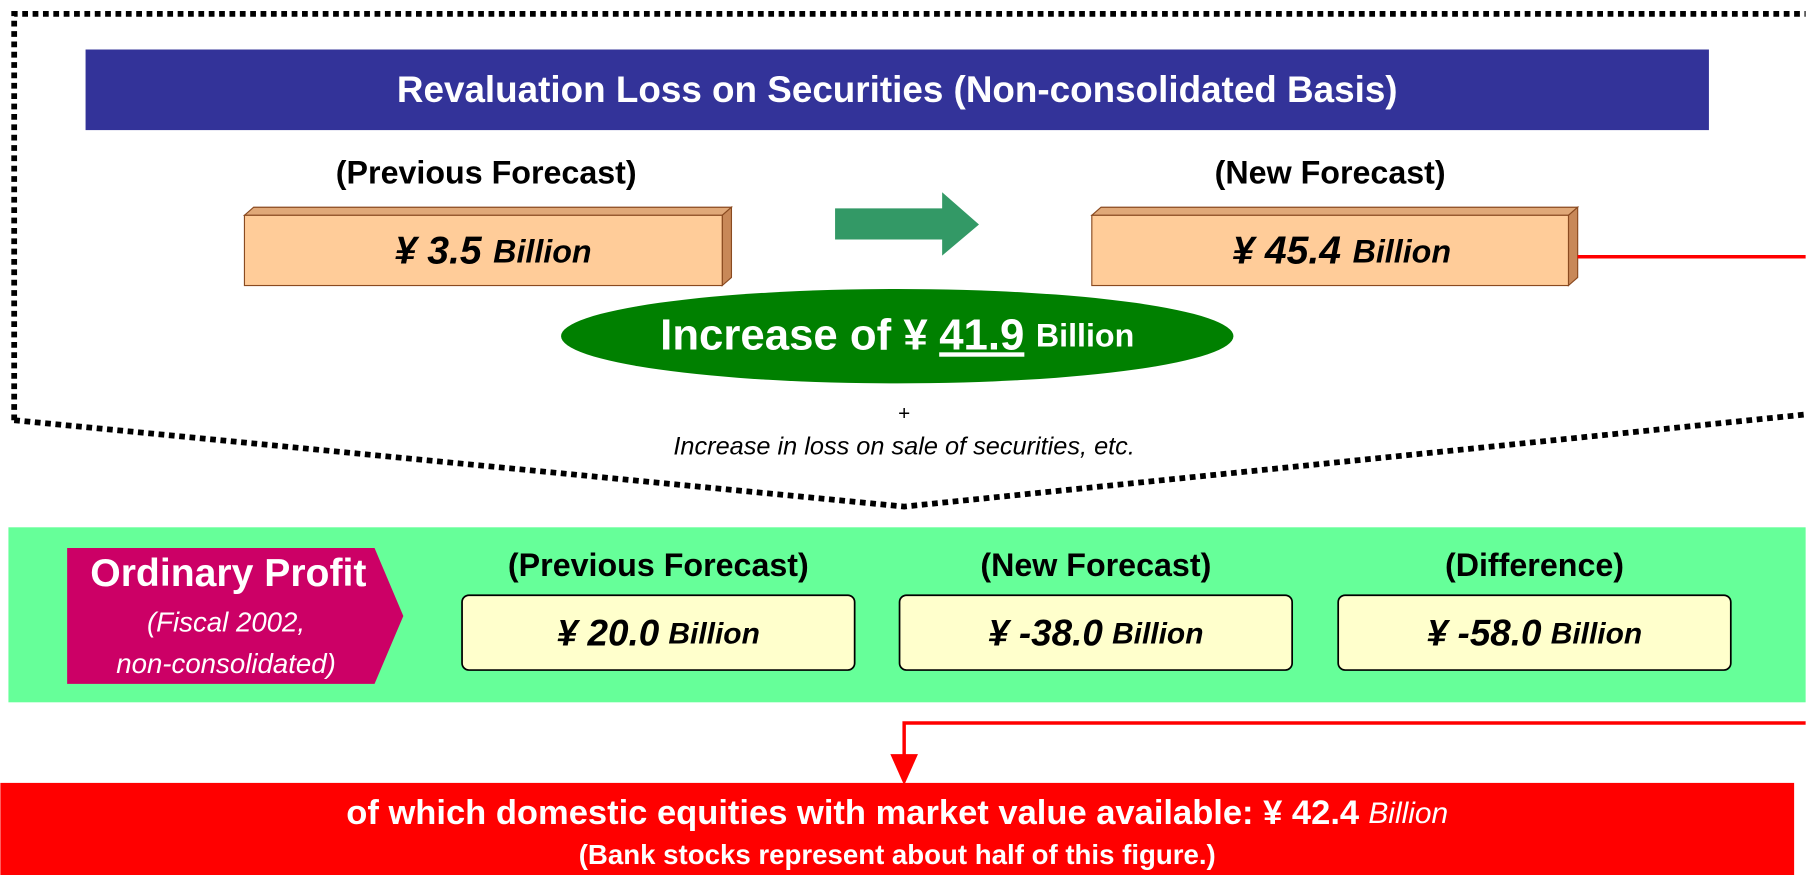 This screenshot has width=1806, height=875. Describe the element at coordinates (1286, 251) in the screenshot. I see `amount: ¥ 45.4` at that location.